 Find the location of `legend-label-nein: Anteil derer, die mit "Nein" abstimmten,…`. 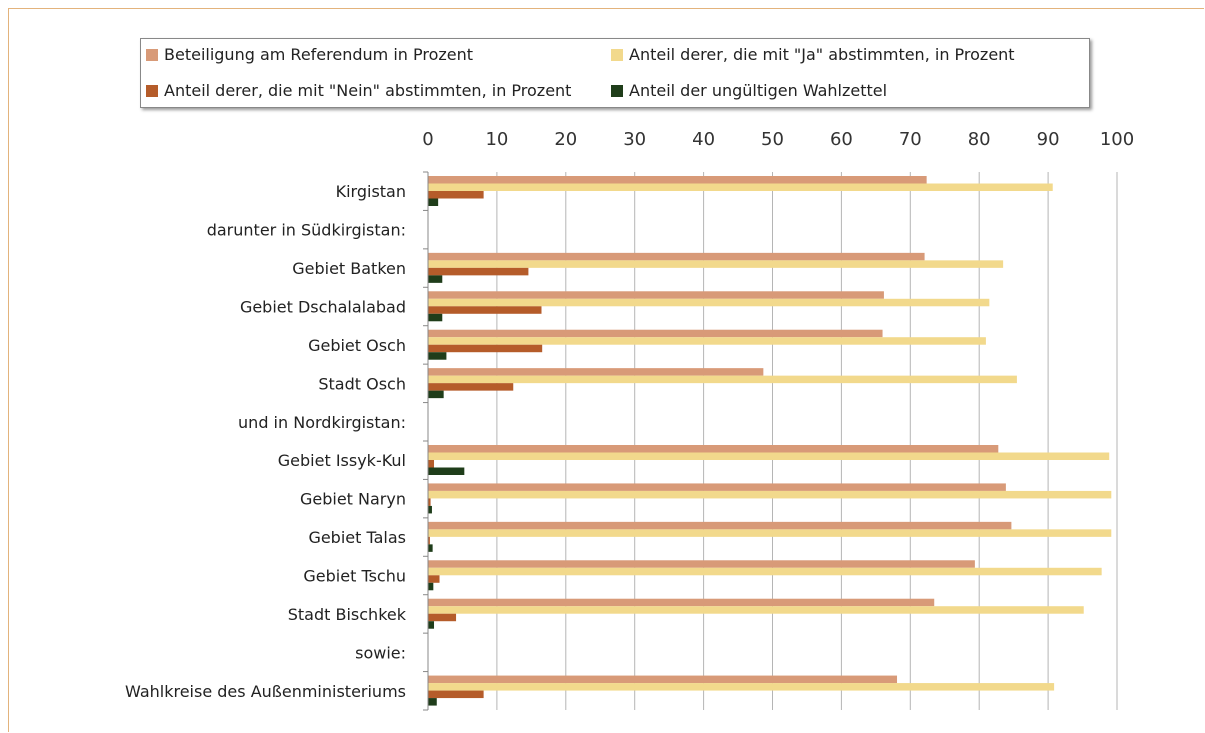

legend-label-nein: Anteil derer, die mit "Nein" abstimmten,… is located at coordinates (368, 90).